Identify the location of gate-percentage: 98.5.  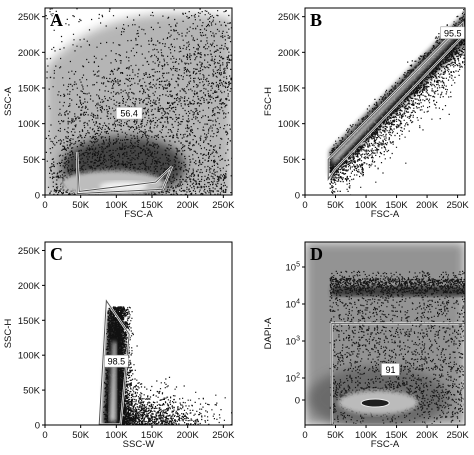
(117, 362).